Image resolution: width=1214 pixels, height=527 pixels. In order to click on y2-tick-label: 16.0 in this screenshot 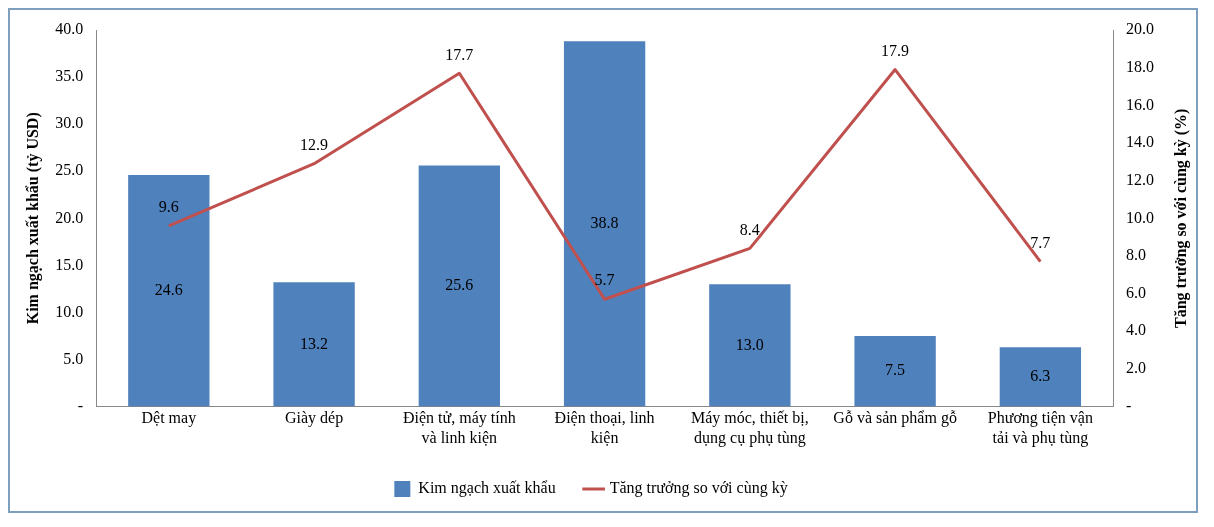, I will do `click(1140, 104)`.